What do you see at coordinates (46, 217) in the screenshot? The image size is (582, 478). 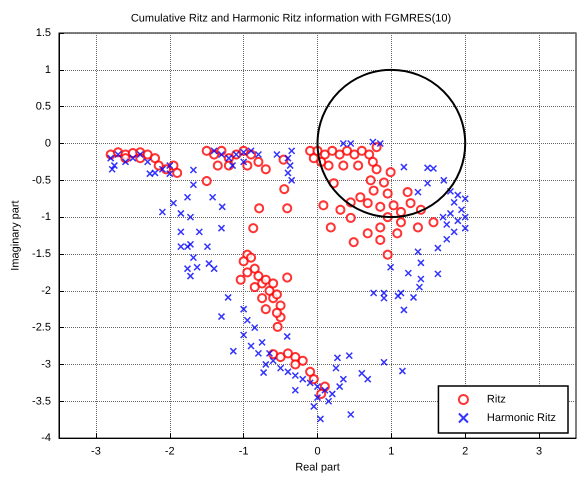 I see `y-tick-label: -1` at bounding box center [46, 217].